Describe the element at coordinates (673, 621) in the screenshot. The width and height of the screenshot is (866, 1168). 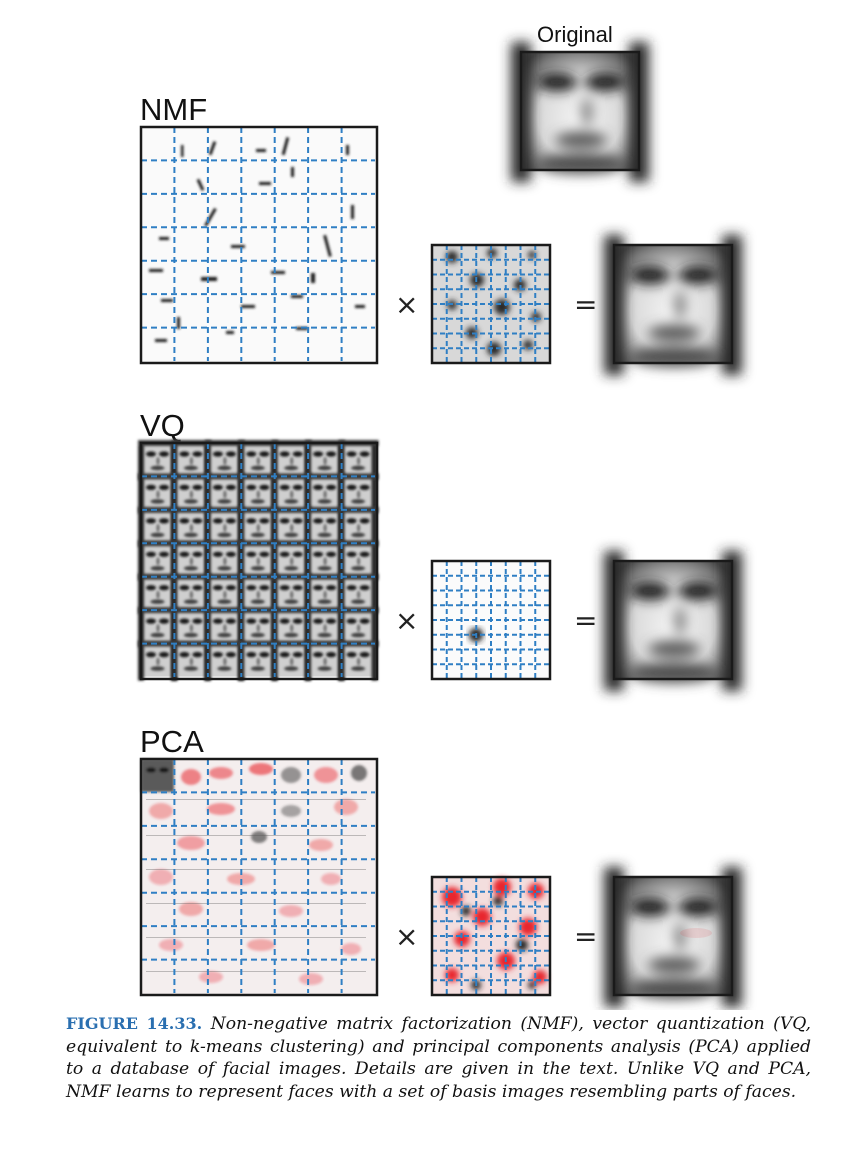
I see `vq-reconstruction-image` at that location.